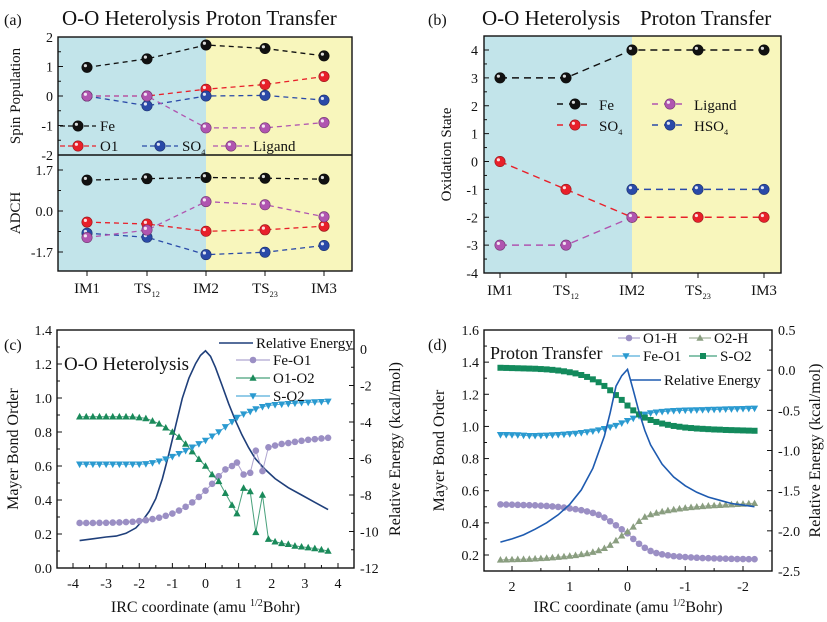 The image size is (827, 622). Describe the element at coordinates (205, 112) in the screenshot. I see `series-ligand` at that location.